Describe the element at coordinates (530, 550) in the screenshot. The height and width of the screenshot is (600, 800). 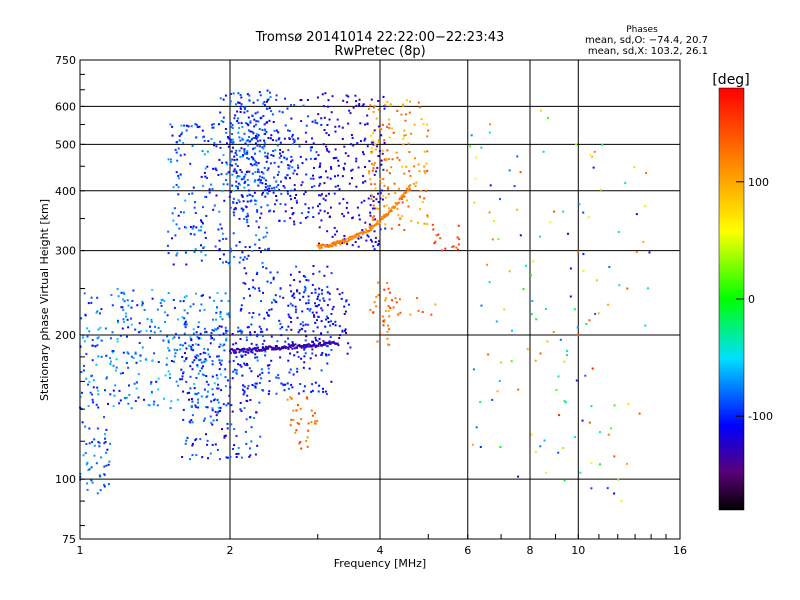
I see `x-tick-label: 8` at that location.